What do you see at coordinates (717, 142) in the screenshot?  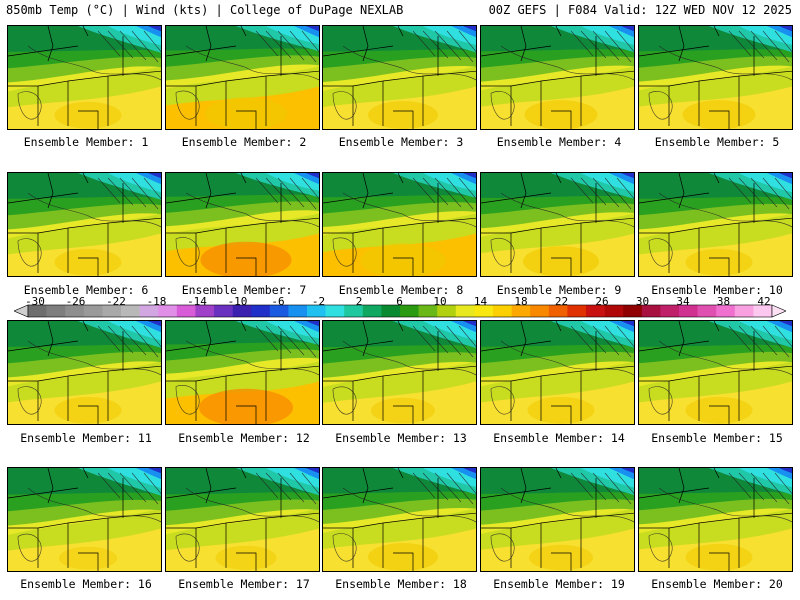 I see `ensemble-member-label: Ensemble Member: 5` at bounding box center [717, 142].